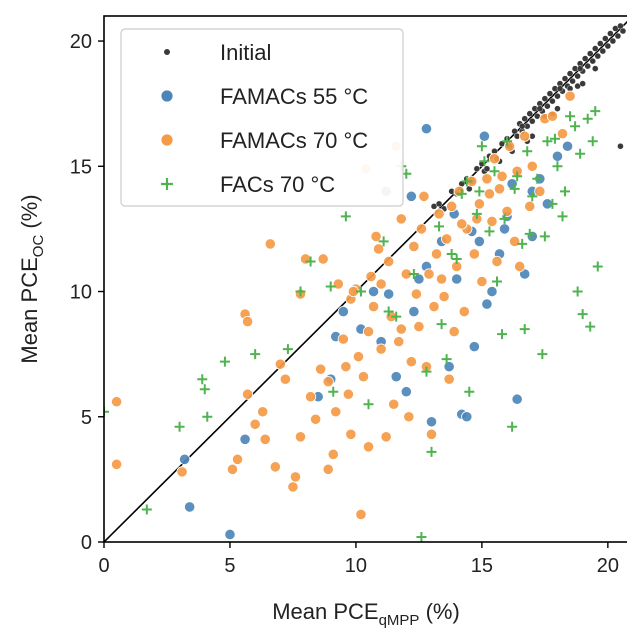 The width and height of the screenshot is (627, 630). Describe the element at coordinates (264, 96) in the screenshot. I see `legend-item: FAMACs 55 °C` at that location.